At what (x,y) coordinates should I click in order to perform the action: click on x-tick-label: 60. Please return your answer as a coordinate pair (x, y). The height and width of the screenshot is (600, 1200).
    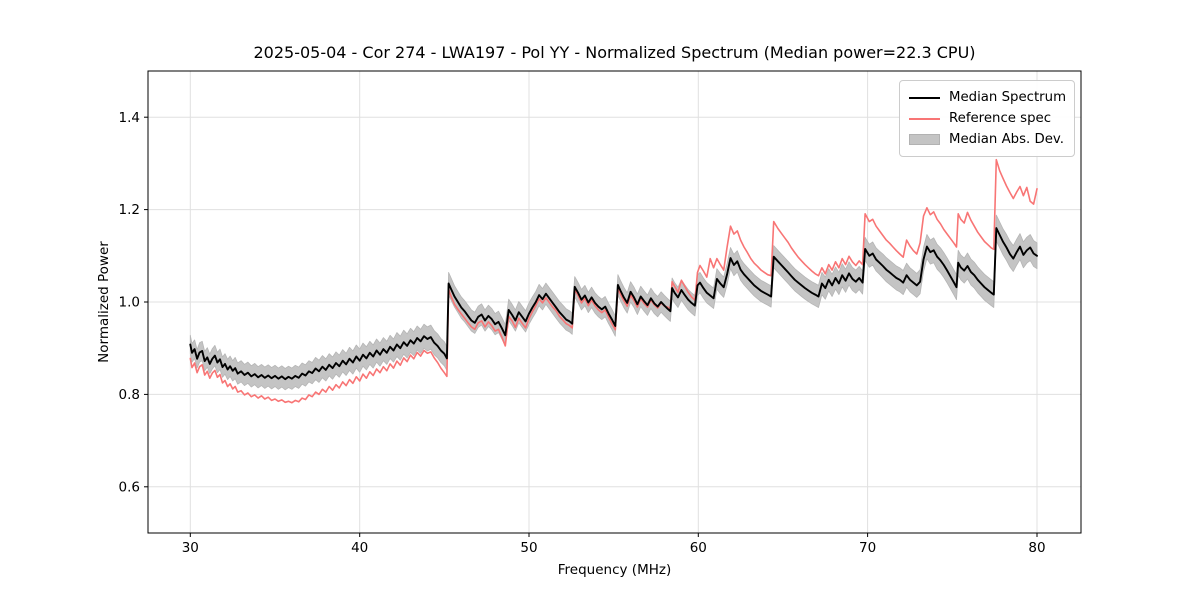
    Looking at the image, I should click on (698, 548).